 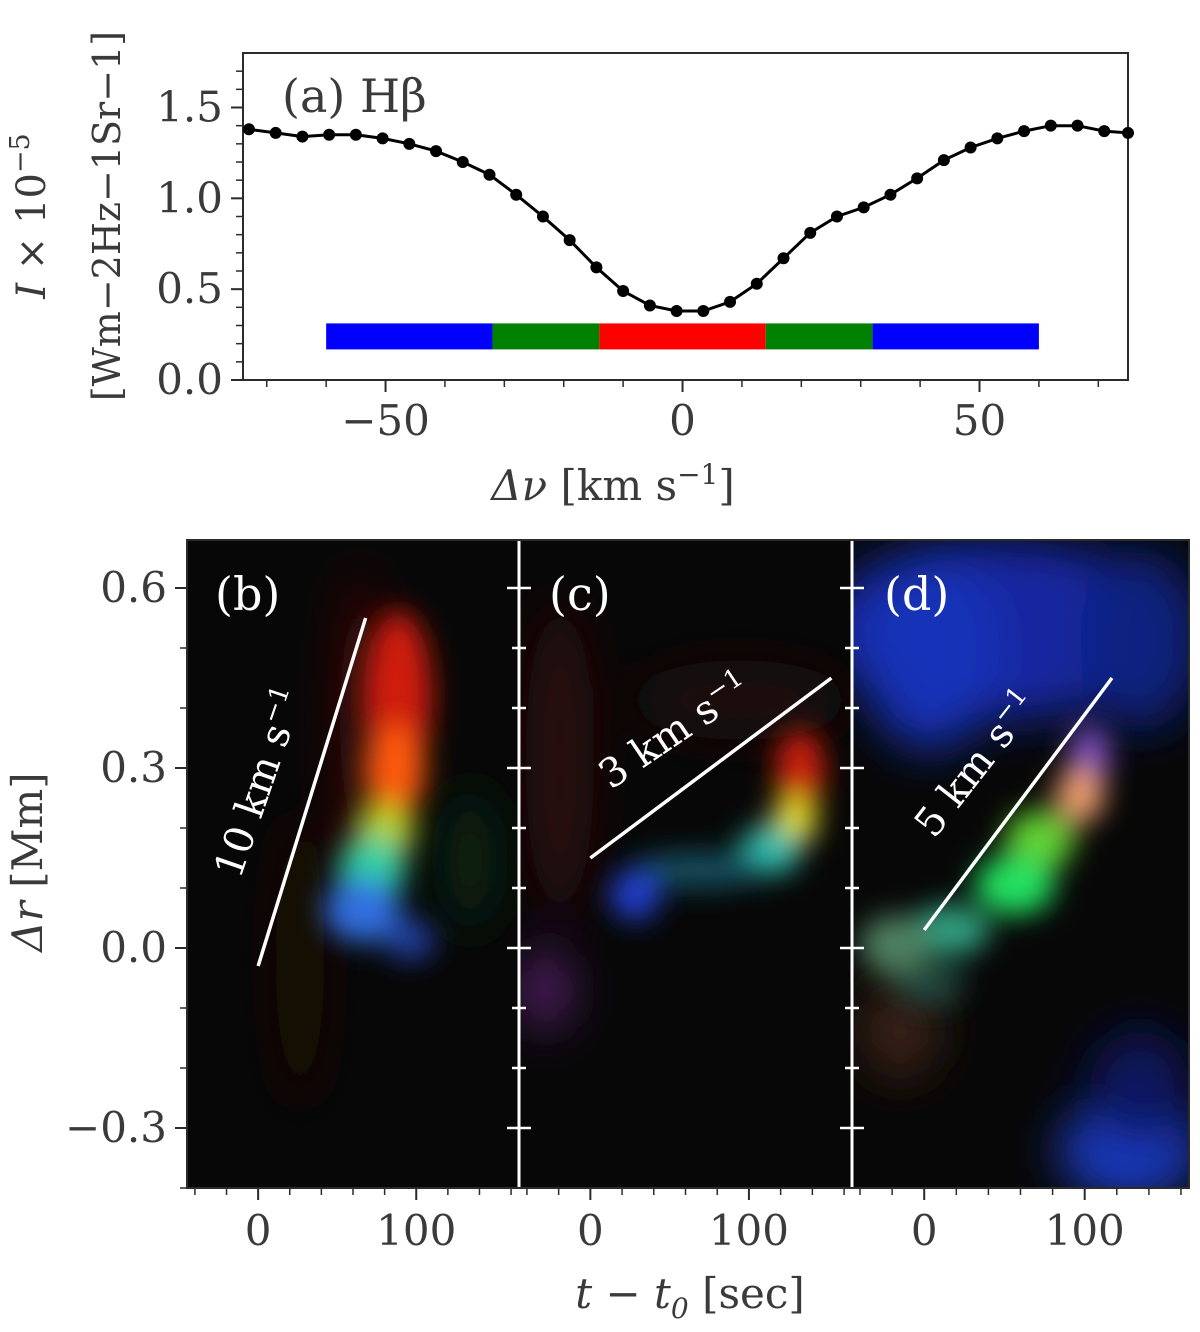 I want to click on heatmap-ylabel: Δr [Mm], so click(x=27, y=862).